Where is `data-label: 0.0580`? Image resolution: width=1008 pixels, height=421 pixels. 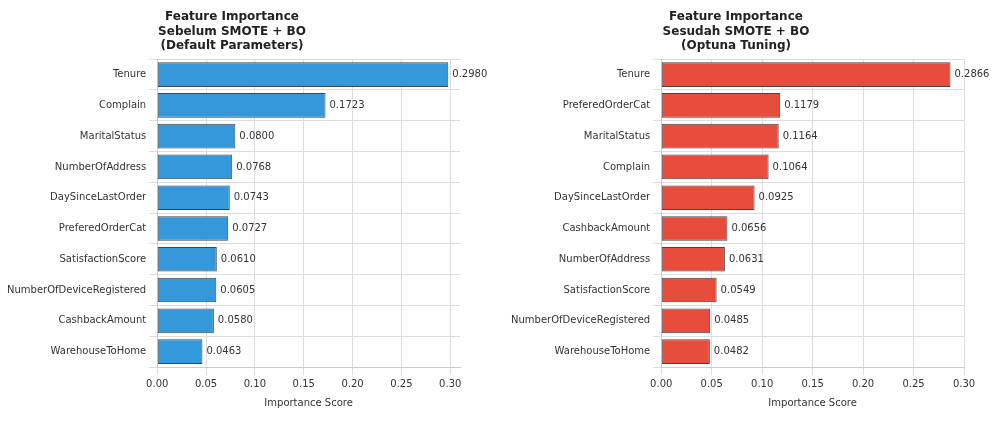 data-label: 0.0580 is located at coordinates (235, 320).